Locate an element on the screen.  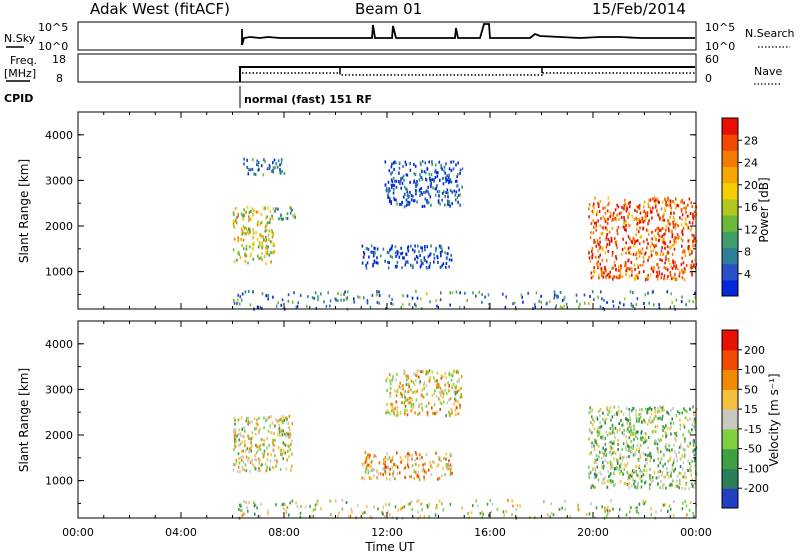
colorbar-swatch is located at coordinates (730, 498).